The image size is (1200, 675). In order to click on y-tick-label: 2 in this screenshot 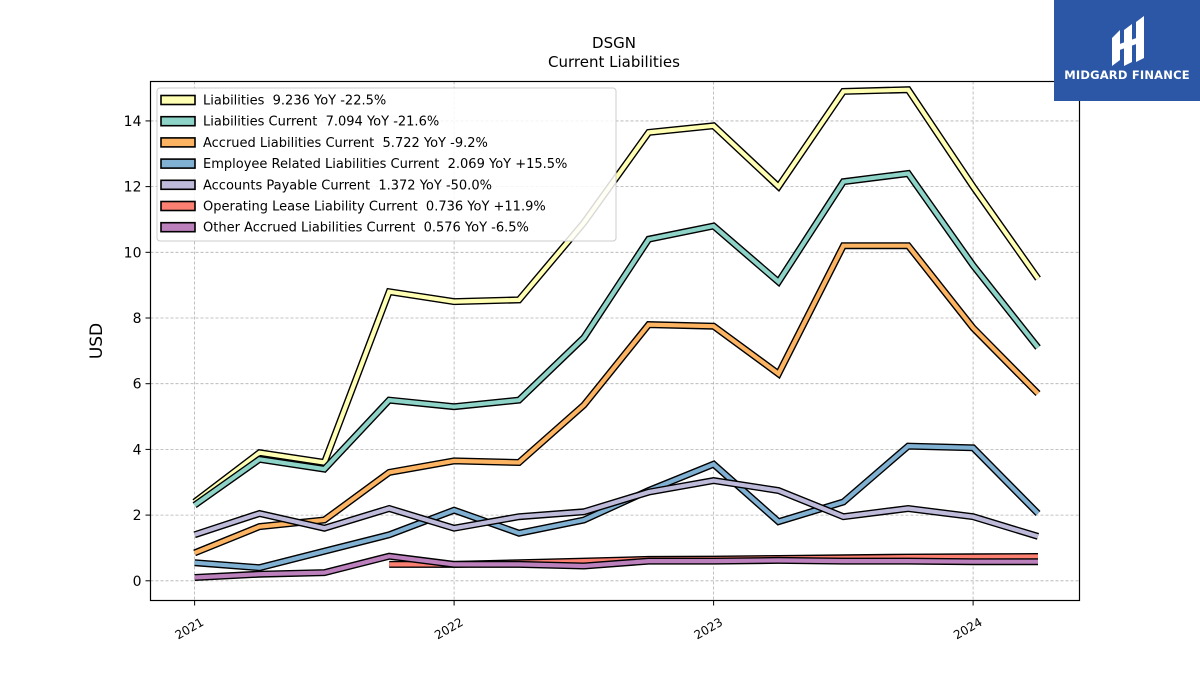, I will do `click(137, 516)`.